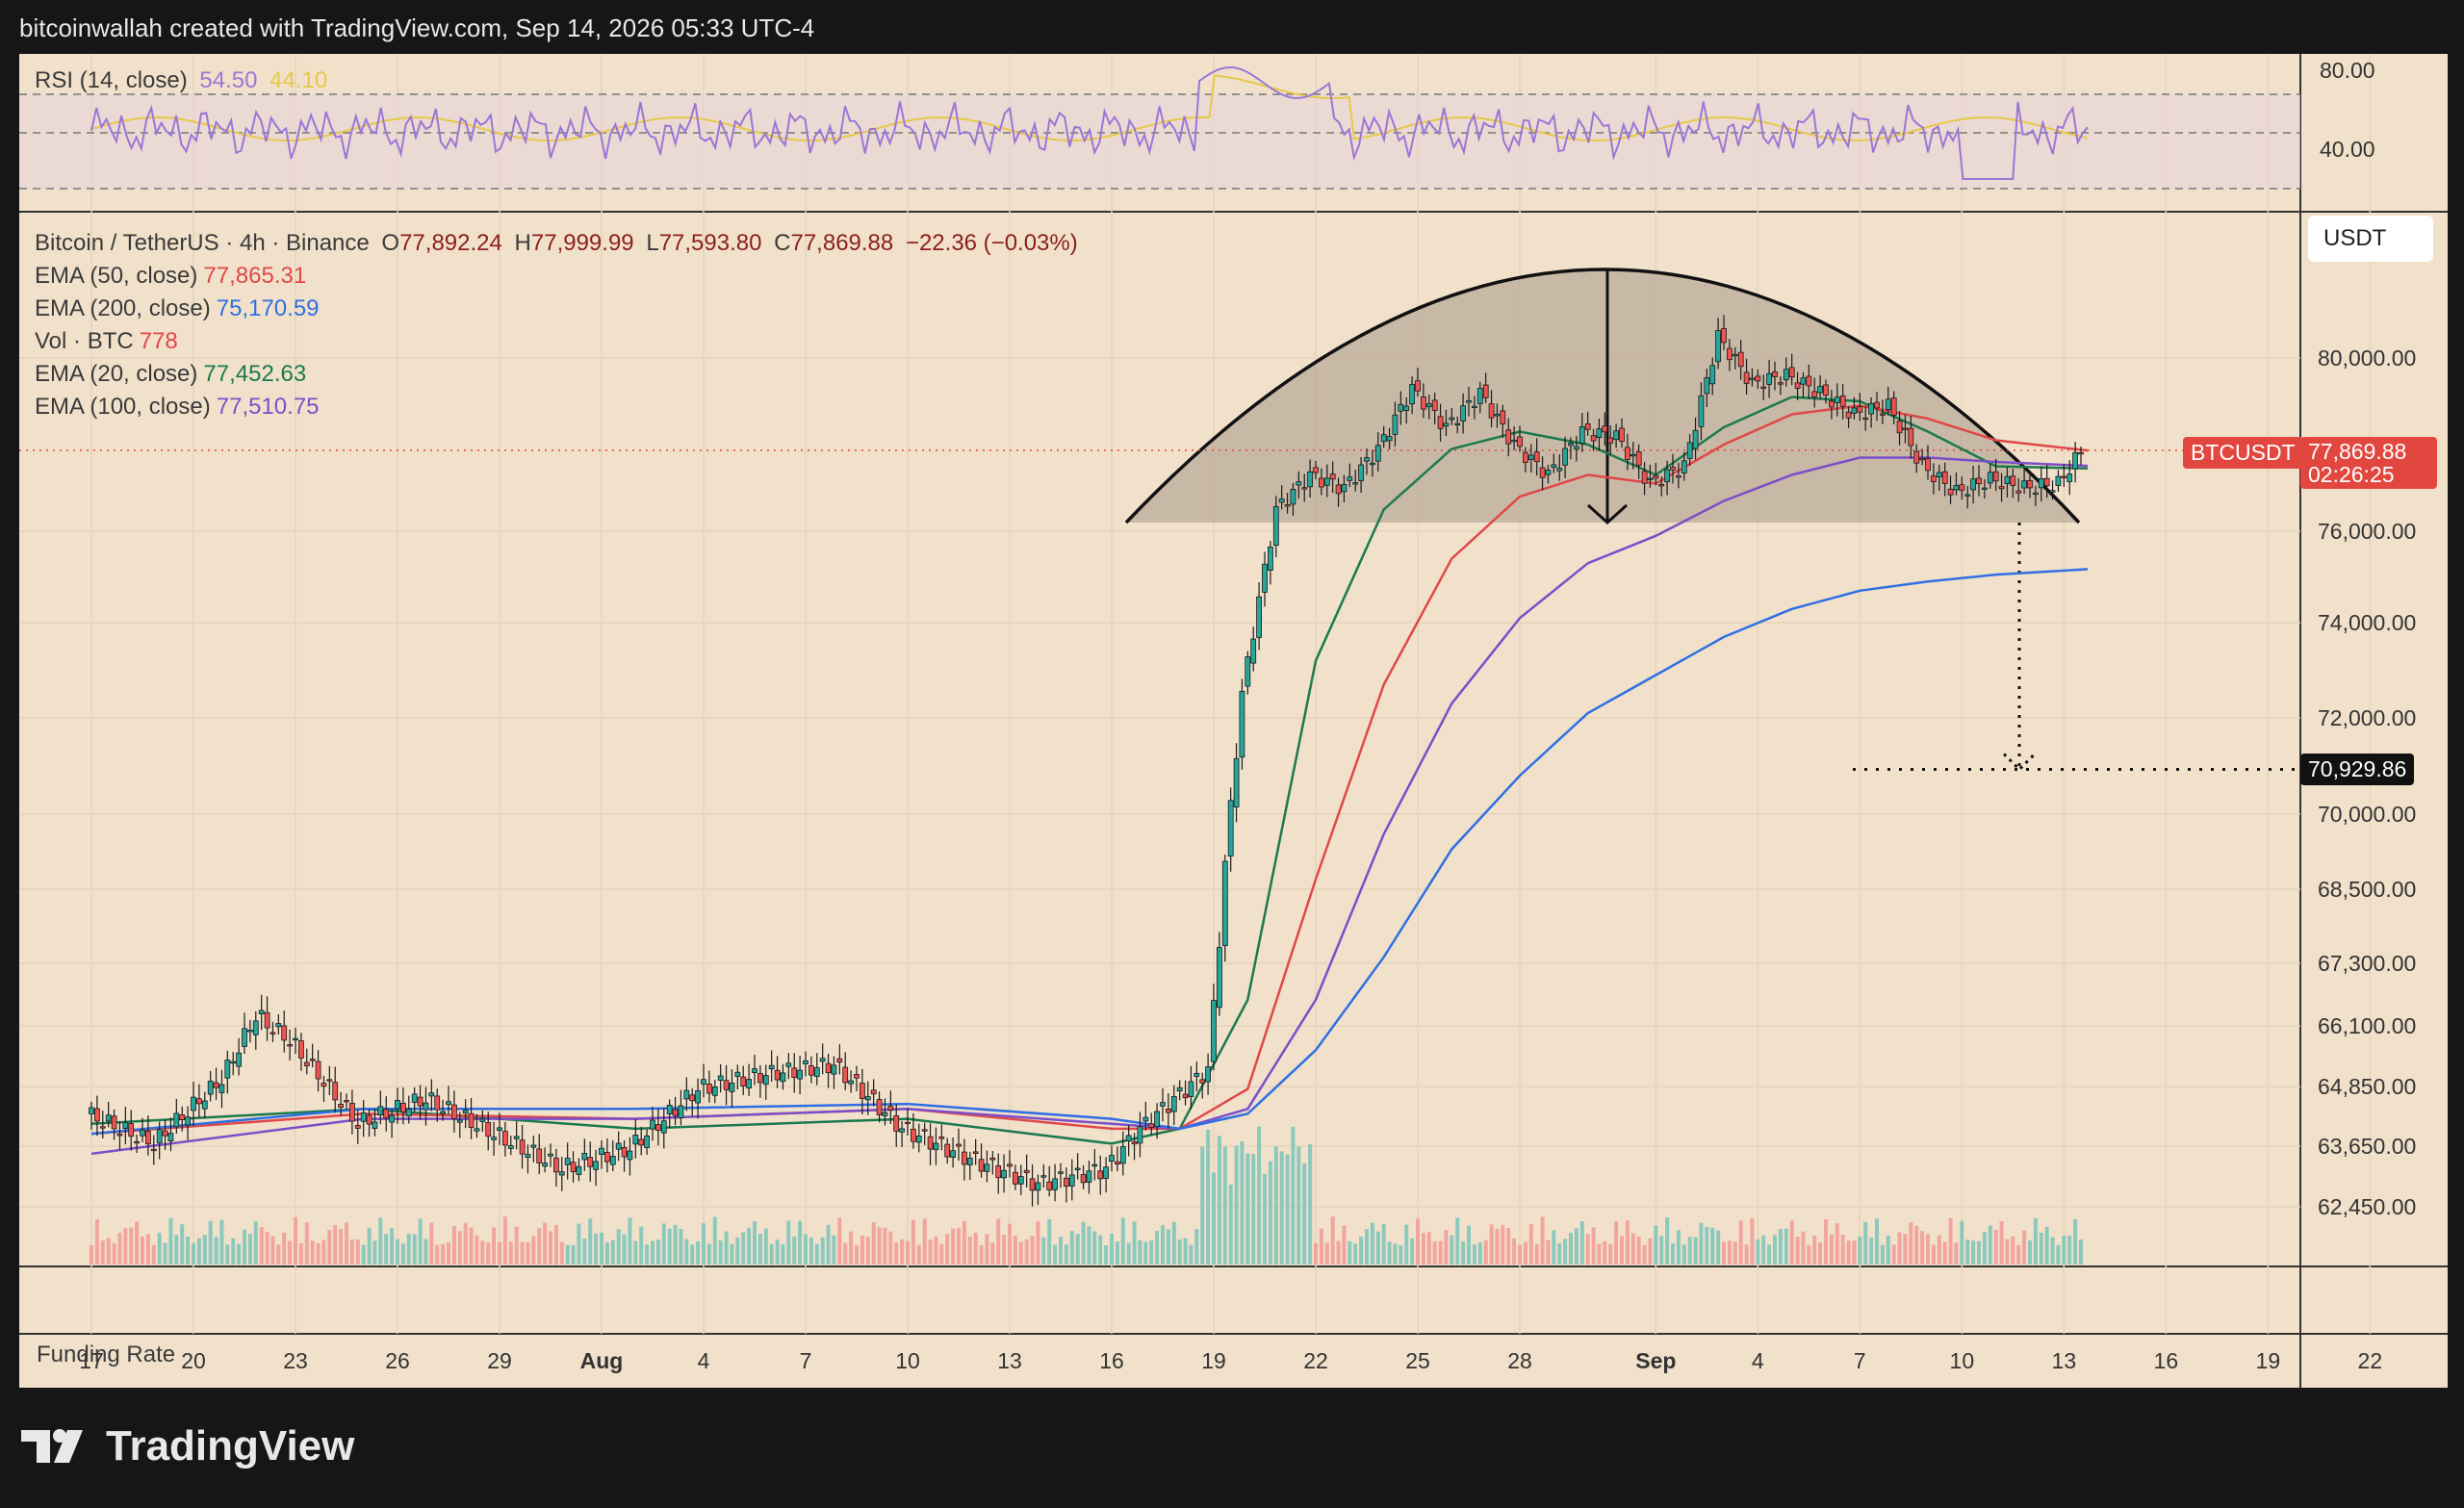 This screenshot has width=2464, height=1508. Describe the element at coordinates (184, 80) in the screenshot. I see `rsi-legend: RSI (14, close) 54.50 44.10` at that location.